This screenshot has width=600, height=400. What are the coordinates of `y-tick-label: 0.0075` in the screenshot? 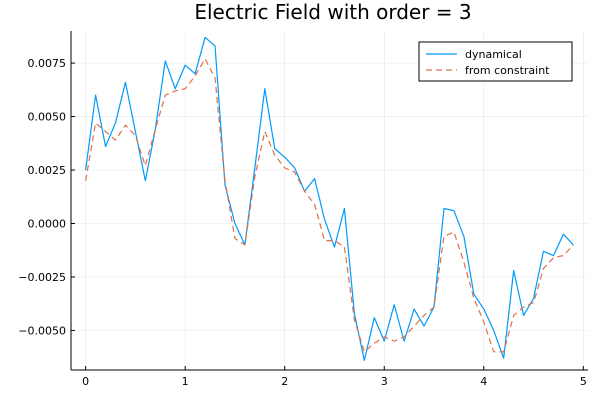 It's located at (47, 63).